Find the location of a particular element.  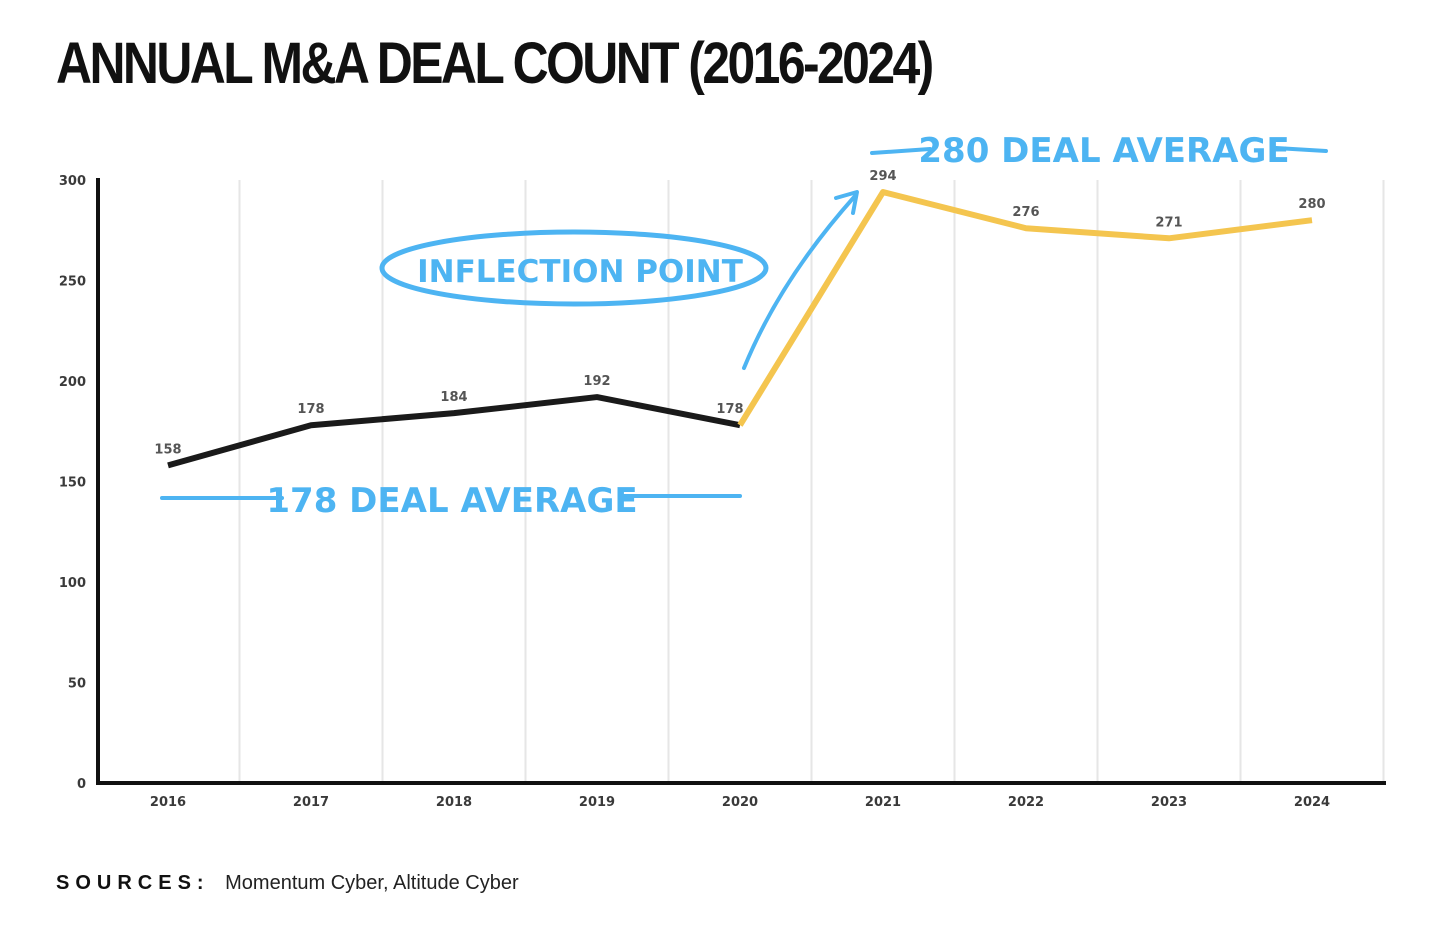

y-tick-label: 50 is located at coordinates (77, 684).